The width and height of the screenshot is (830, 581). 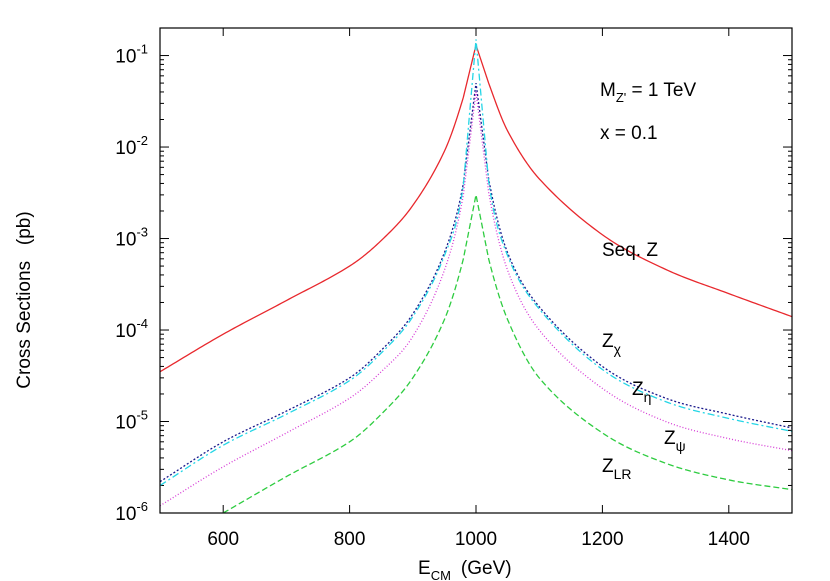 What do you see at coordinates (131, 238) in the screenshot?
I see `y-tick-label: 10⁻³` at bounding box center [131, 238].